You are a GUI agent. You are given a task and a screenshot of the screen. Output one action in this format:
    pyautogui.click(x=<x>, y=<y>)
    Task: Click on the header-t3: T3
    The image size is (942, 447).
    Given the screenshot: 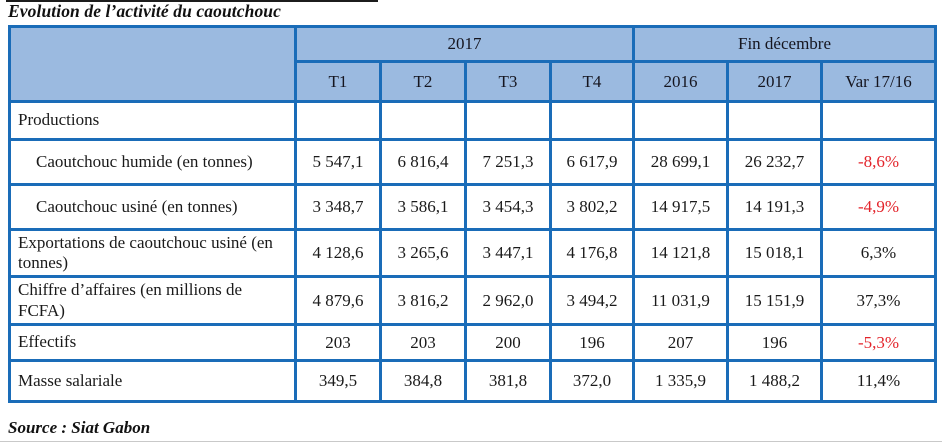 What is the action you would take?
    pyautogui.click(x=508, y=81)
    